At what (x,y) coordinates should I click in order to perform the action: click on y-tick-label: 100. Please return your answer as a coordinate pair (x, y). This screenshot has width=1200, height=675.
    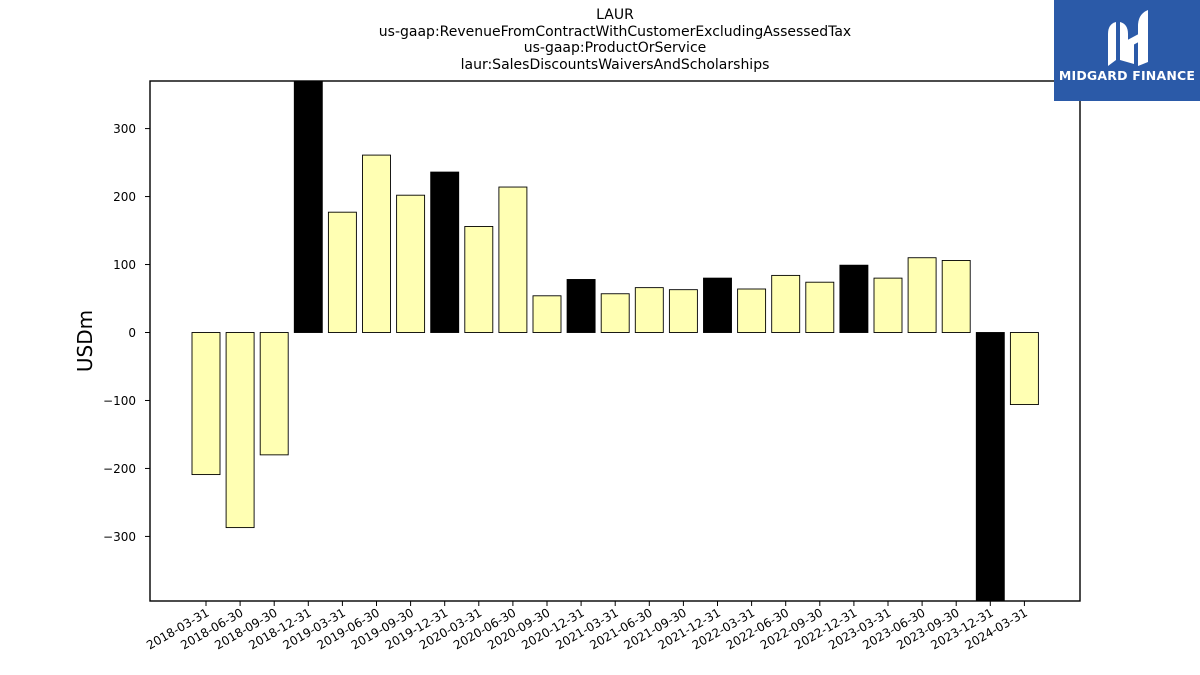
    Looking at the image, I should click on (124, 265).